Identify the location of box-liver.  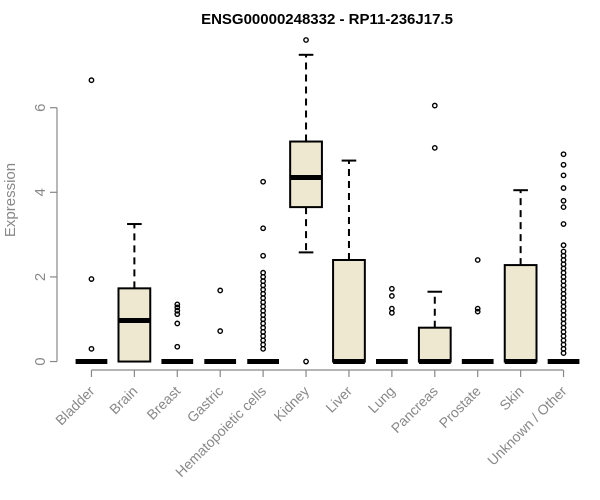
(349, 262).